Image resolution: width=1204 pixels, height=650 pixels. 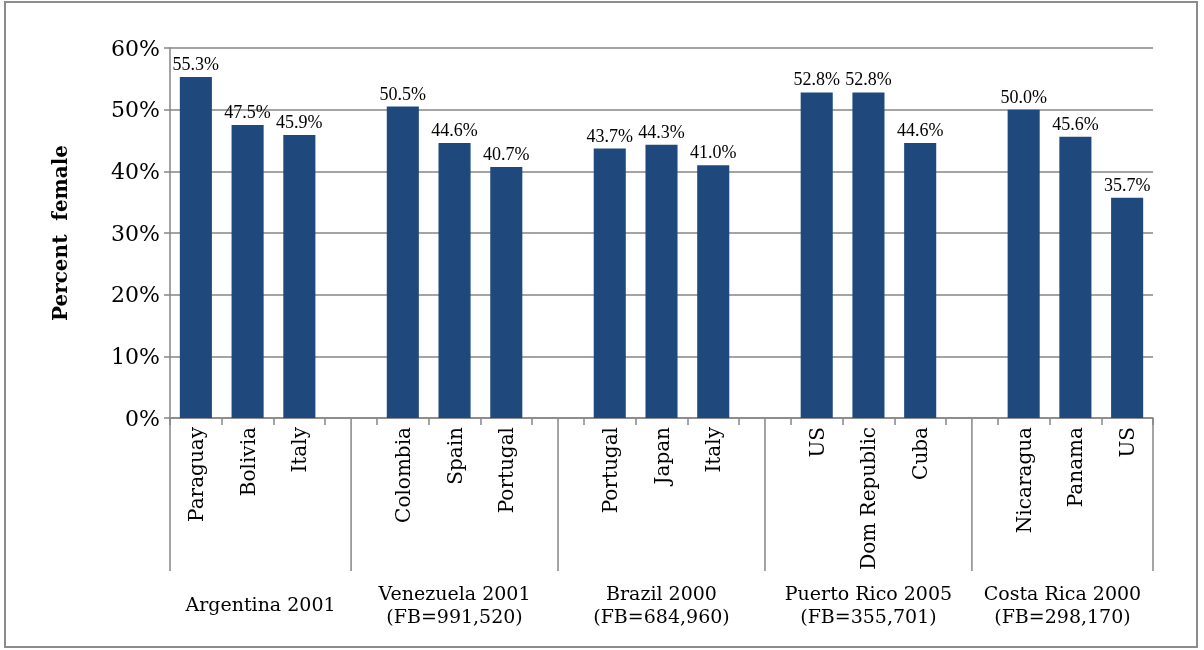 I want to click on text: Argentina 2001, so click(x=260, y=604).